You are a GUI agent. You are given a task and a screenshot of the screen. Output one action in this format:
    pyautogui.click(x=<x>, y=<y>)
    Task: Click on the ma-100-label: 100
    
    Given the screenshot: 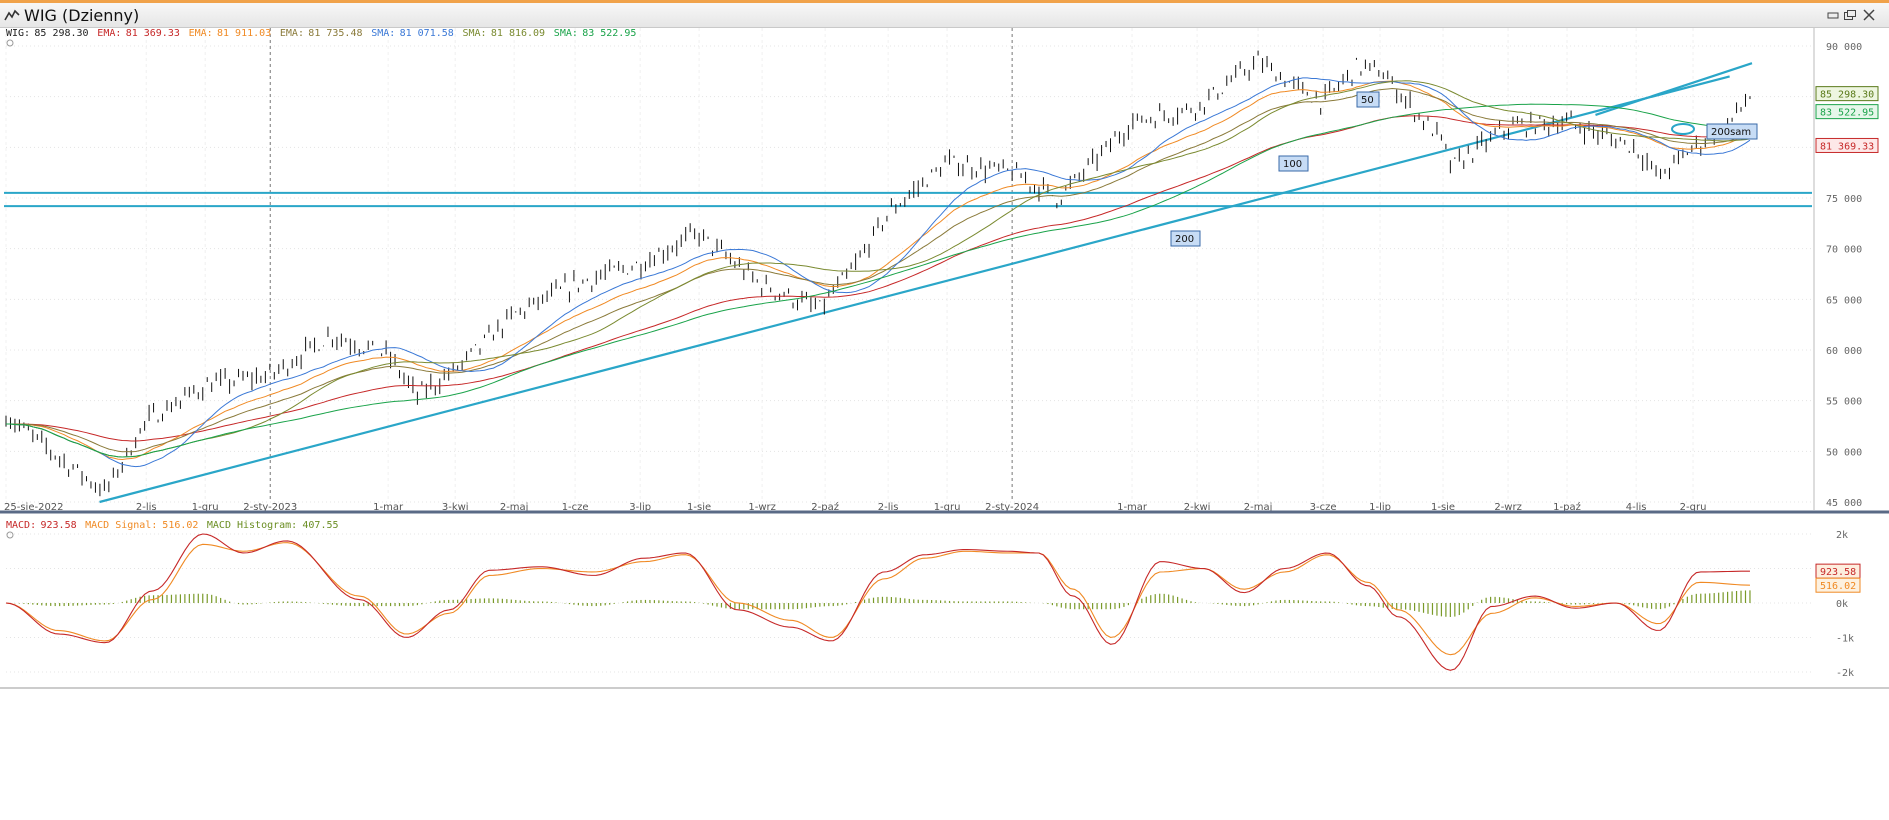 What is the action you would take?
    pyautogui.click(x=1292, y=164)
    